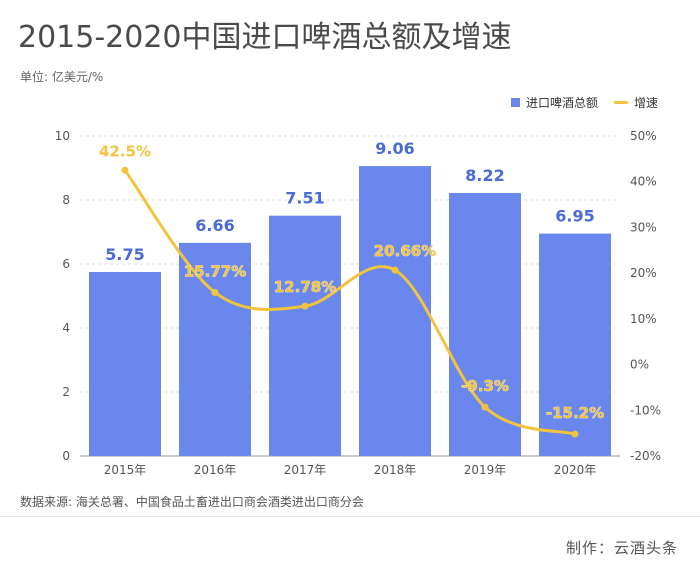 The height and width of the screenshot is (576, 700). Describe the element at coordinates (574, 216) in the screenshot. I see `bar-value-label: 6.95` at that location.